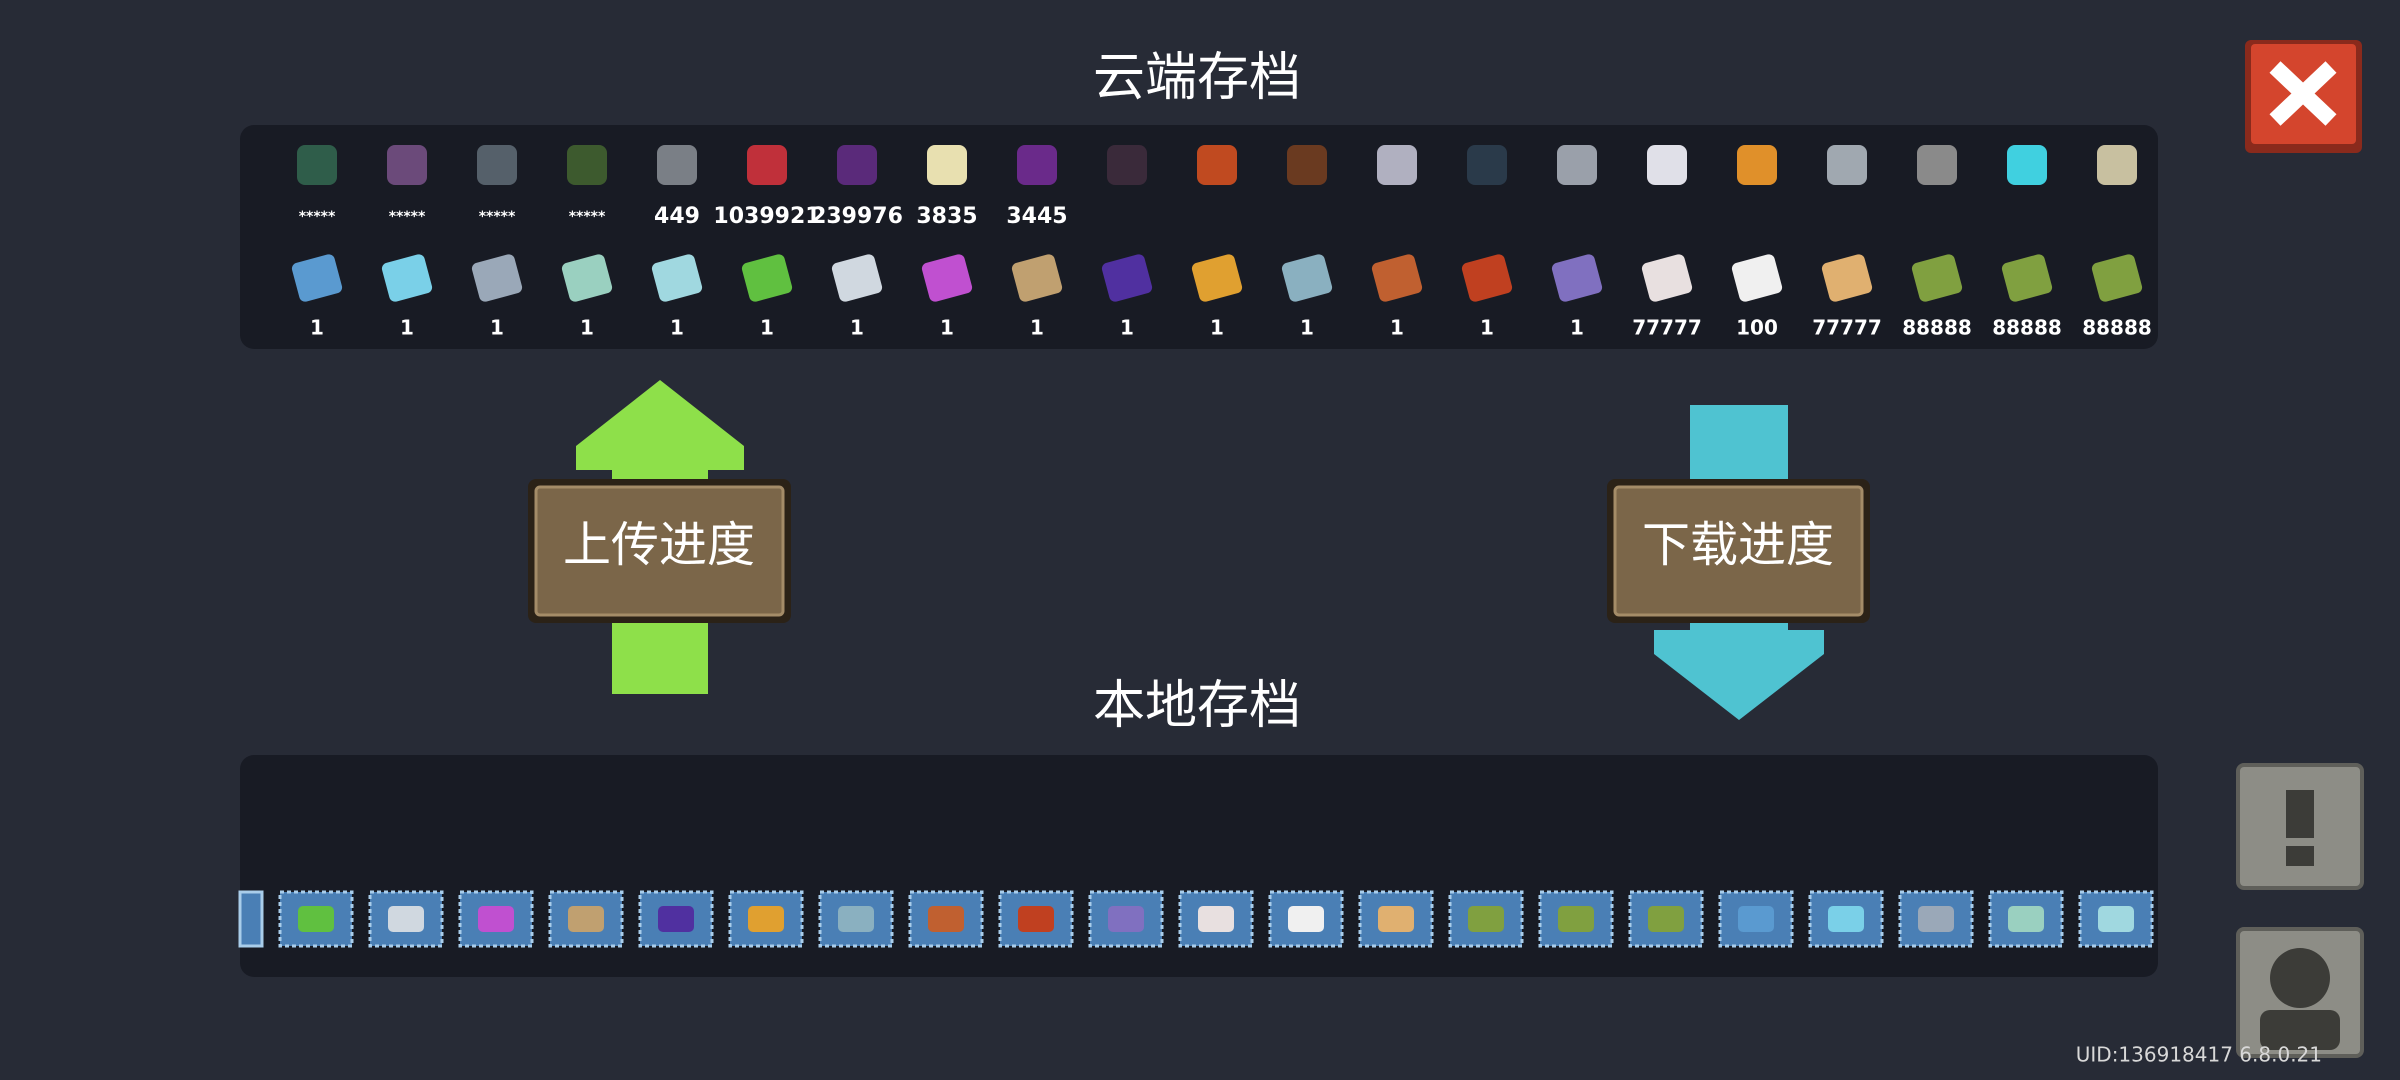 The height and width of the screenshot is (1080, 2400). What do you see at coordinates (2300, 856) in the screenshot?
I see `notice-icon-dot` at bounding box center [2300, 856].